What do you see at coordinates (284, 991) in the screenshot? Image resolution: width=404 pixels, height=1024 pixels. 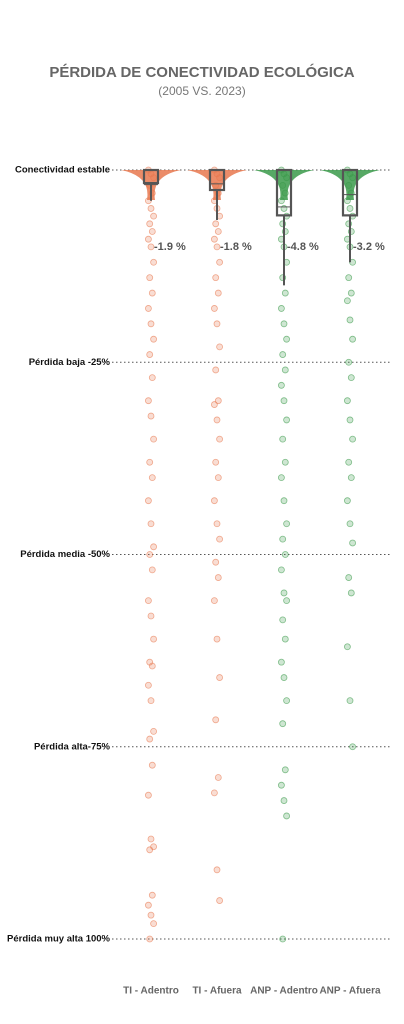 I see `x-tick-label: ANP - Adentro` at bounding box center [284, 991].